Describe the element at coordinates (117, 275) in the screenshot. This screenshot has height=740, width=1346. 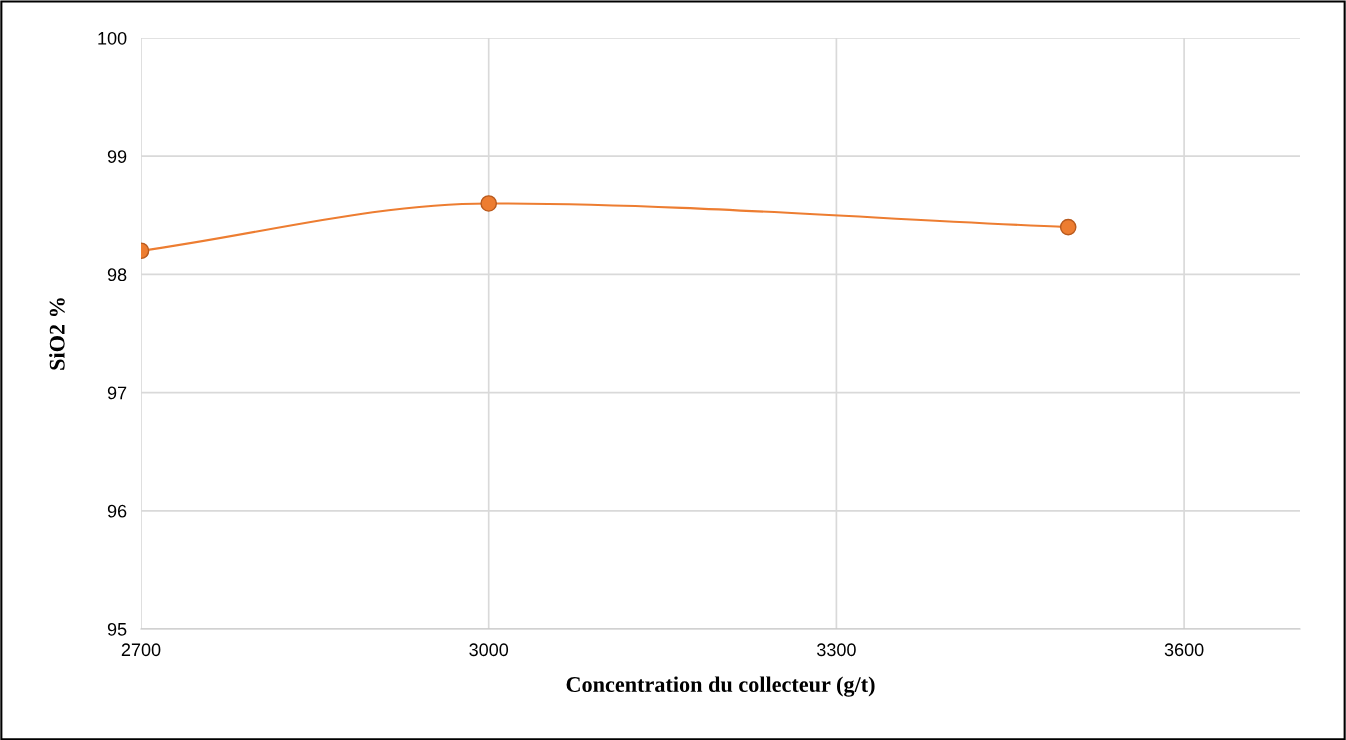
I see `y-tick-label: 98` at that location.